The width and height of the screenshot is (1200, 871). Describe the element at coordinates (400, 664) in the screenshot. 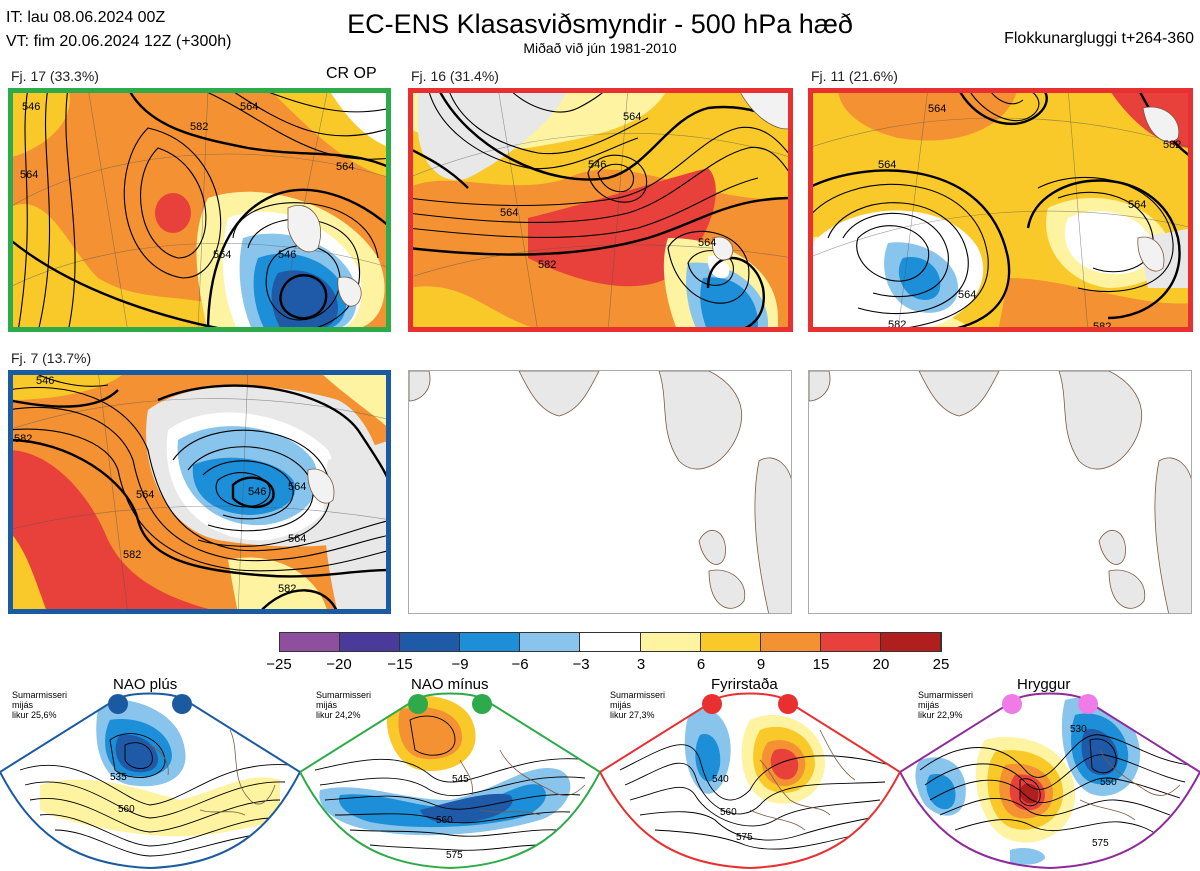

I see `colorbar-tick: −15` at that location.